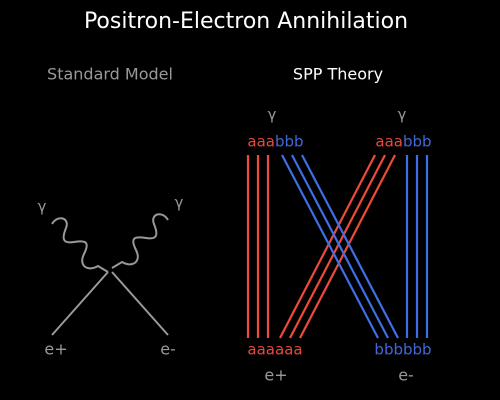 Image resolution: width=500 pixels, height=400 pixels. Describe the element at coordinates (110, 74) in the screenshot. I see `section-label: Standard Model` at that location.